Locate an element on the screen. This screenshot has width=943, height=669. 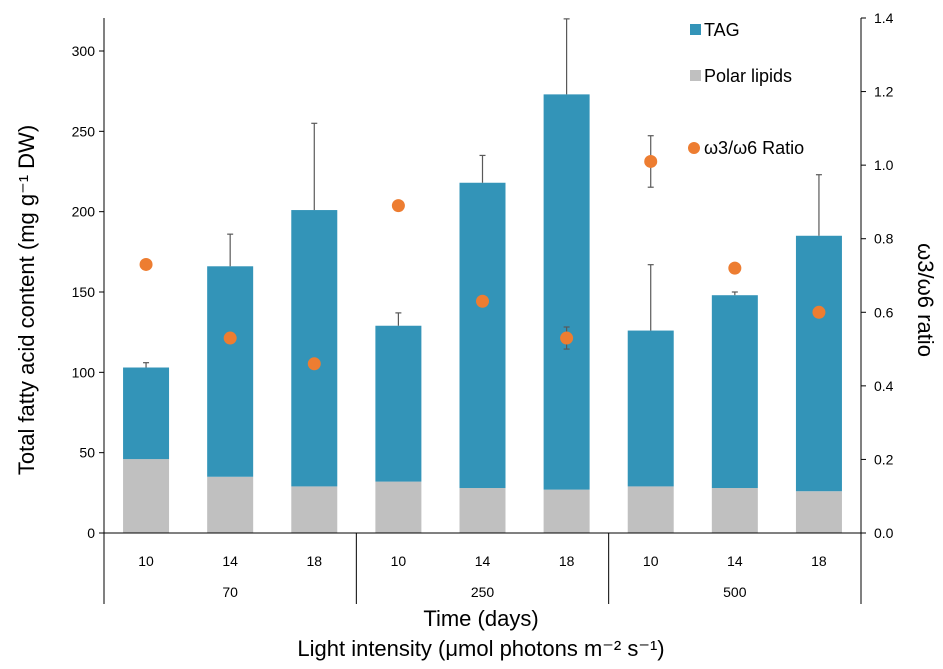
y-tick-label: 0 is located at coordinates (91, 533).